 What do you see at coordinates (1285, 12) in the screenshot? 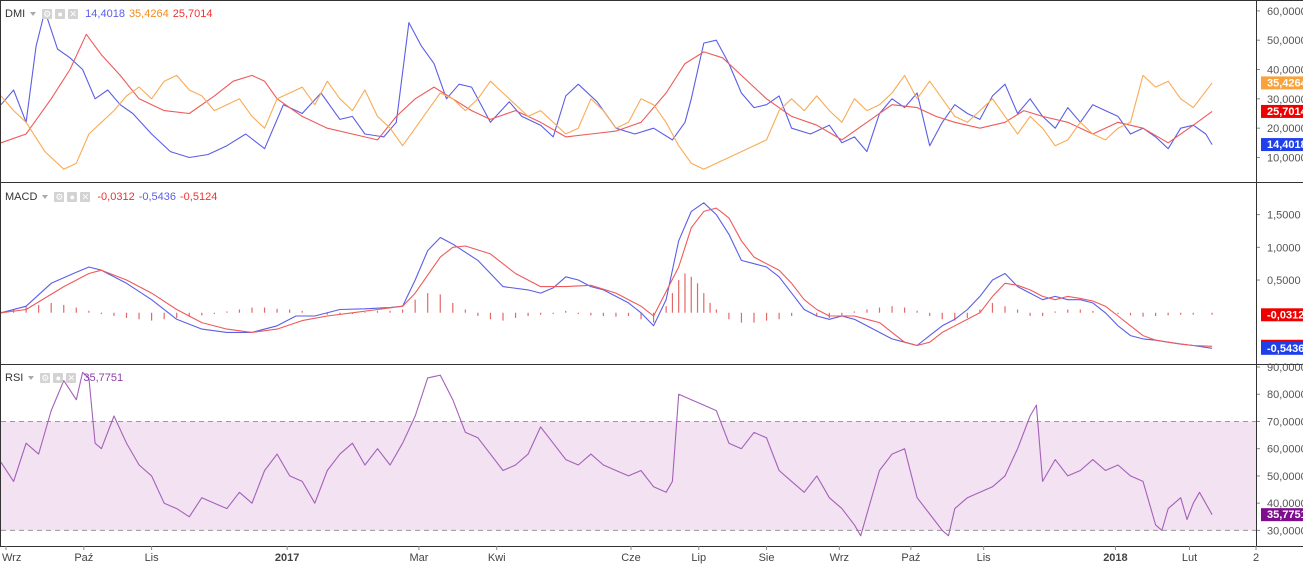
I see `dmi-axis-tick-label: 60,0000` at bounding box center [1285, 12].